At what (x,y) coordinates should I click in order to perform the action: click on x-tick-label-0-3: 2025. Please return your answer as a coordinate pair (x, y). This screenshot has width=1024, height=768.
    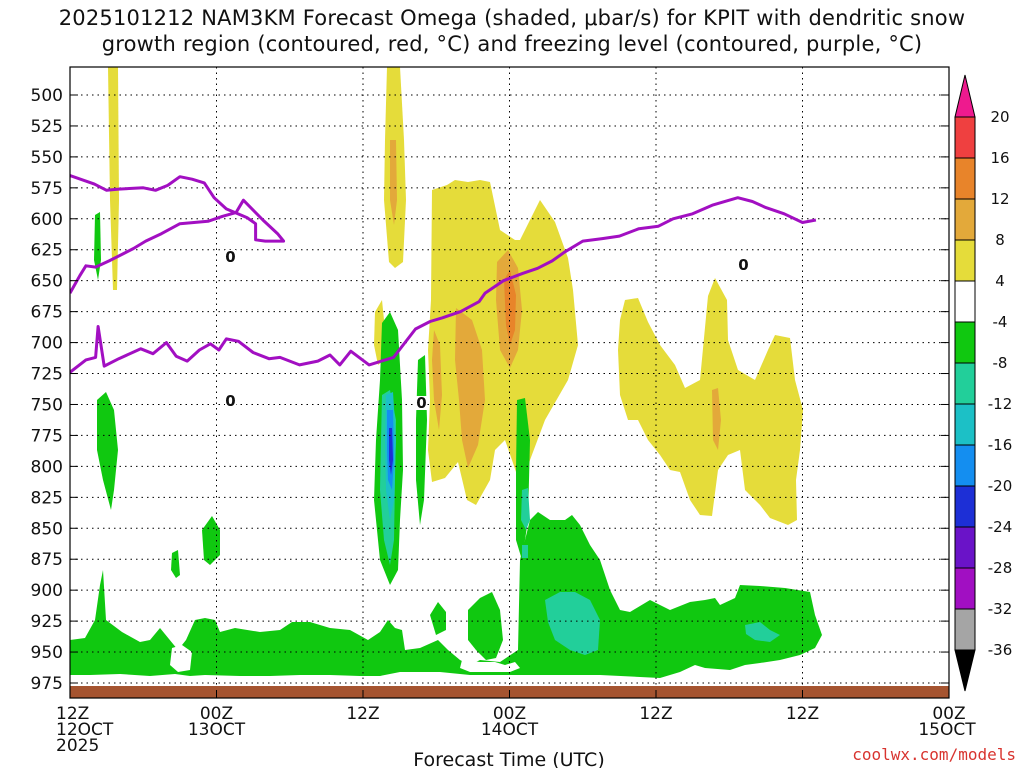
    Looking at the image, I should click on (77, 746).